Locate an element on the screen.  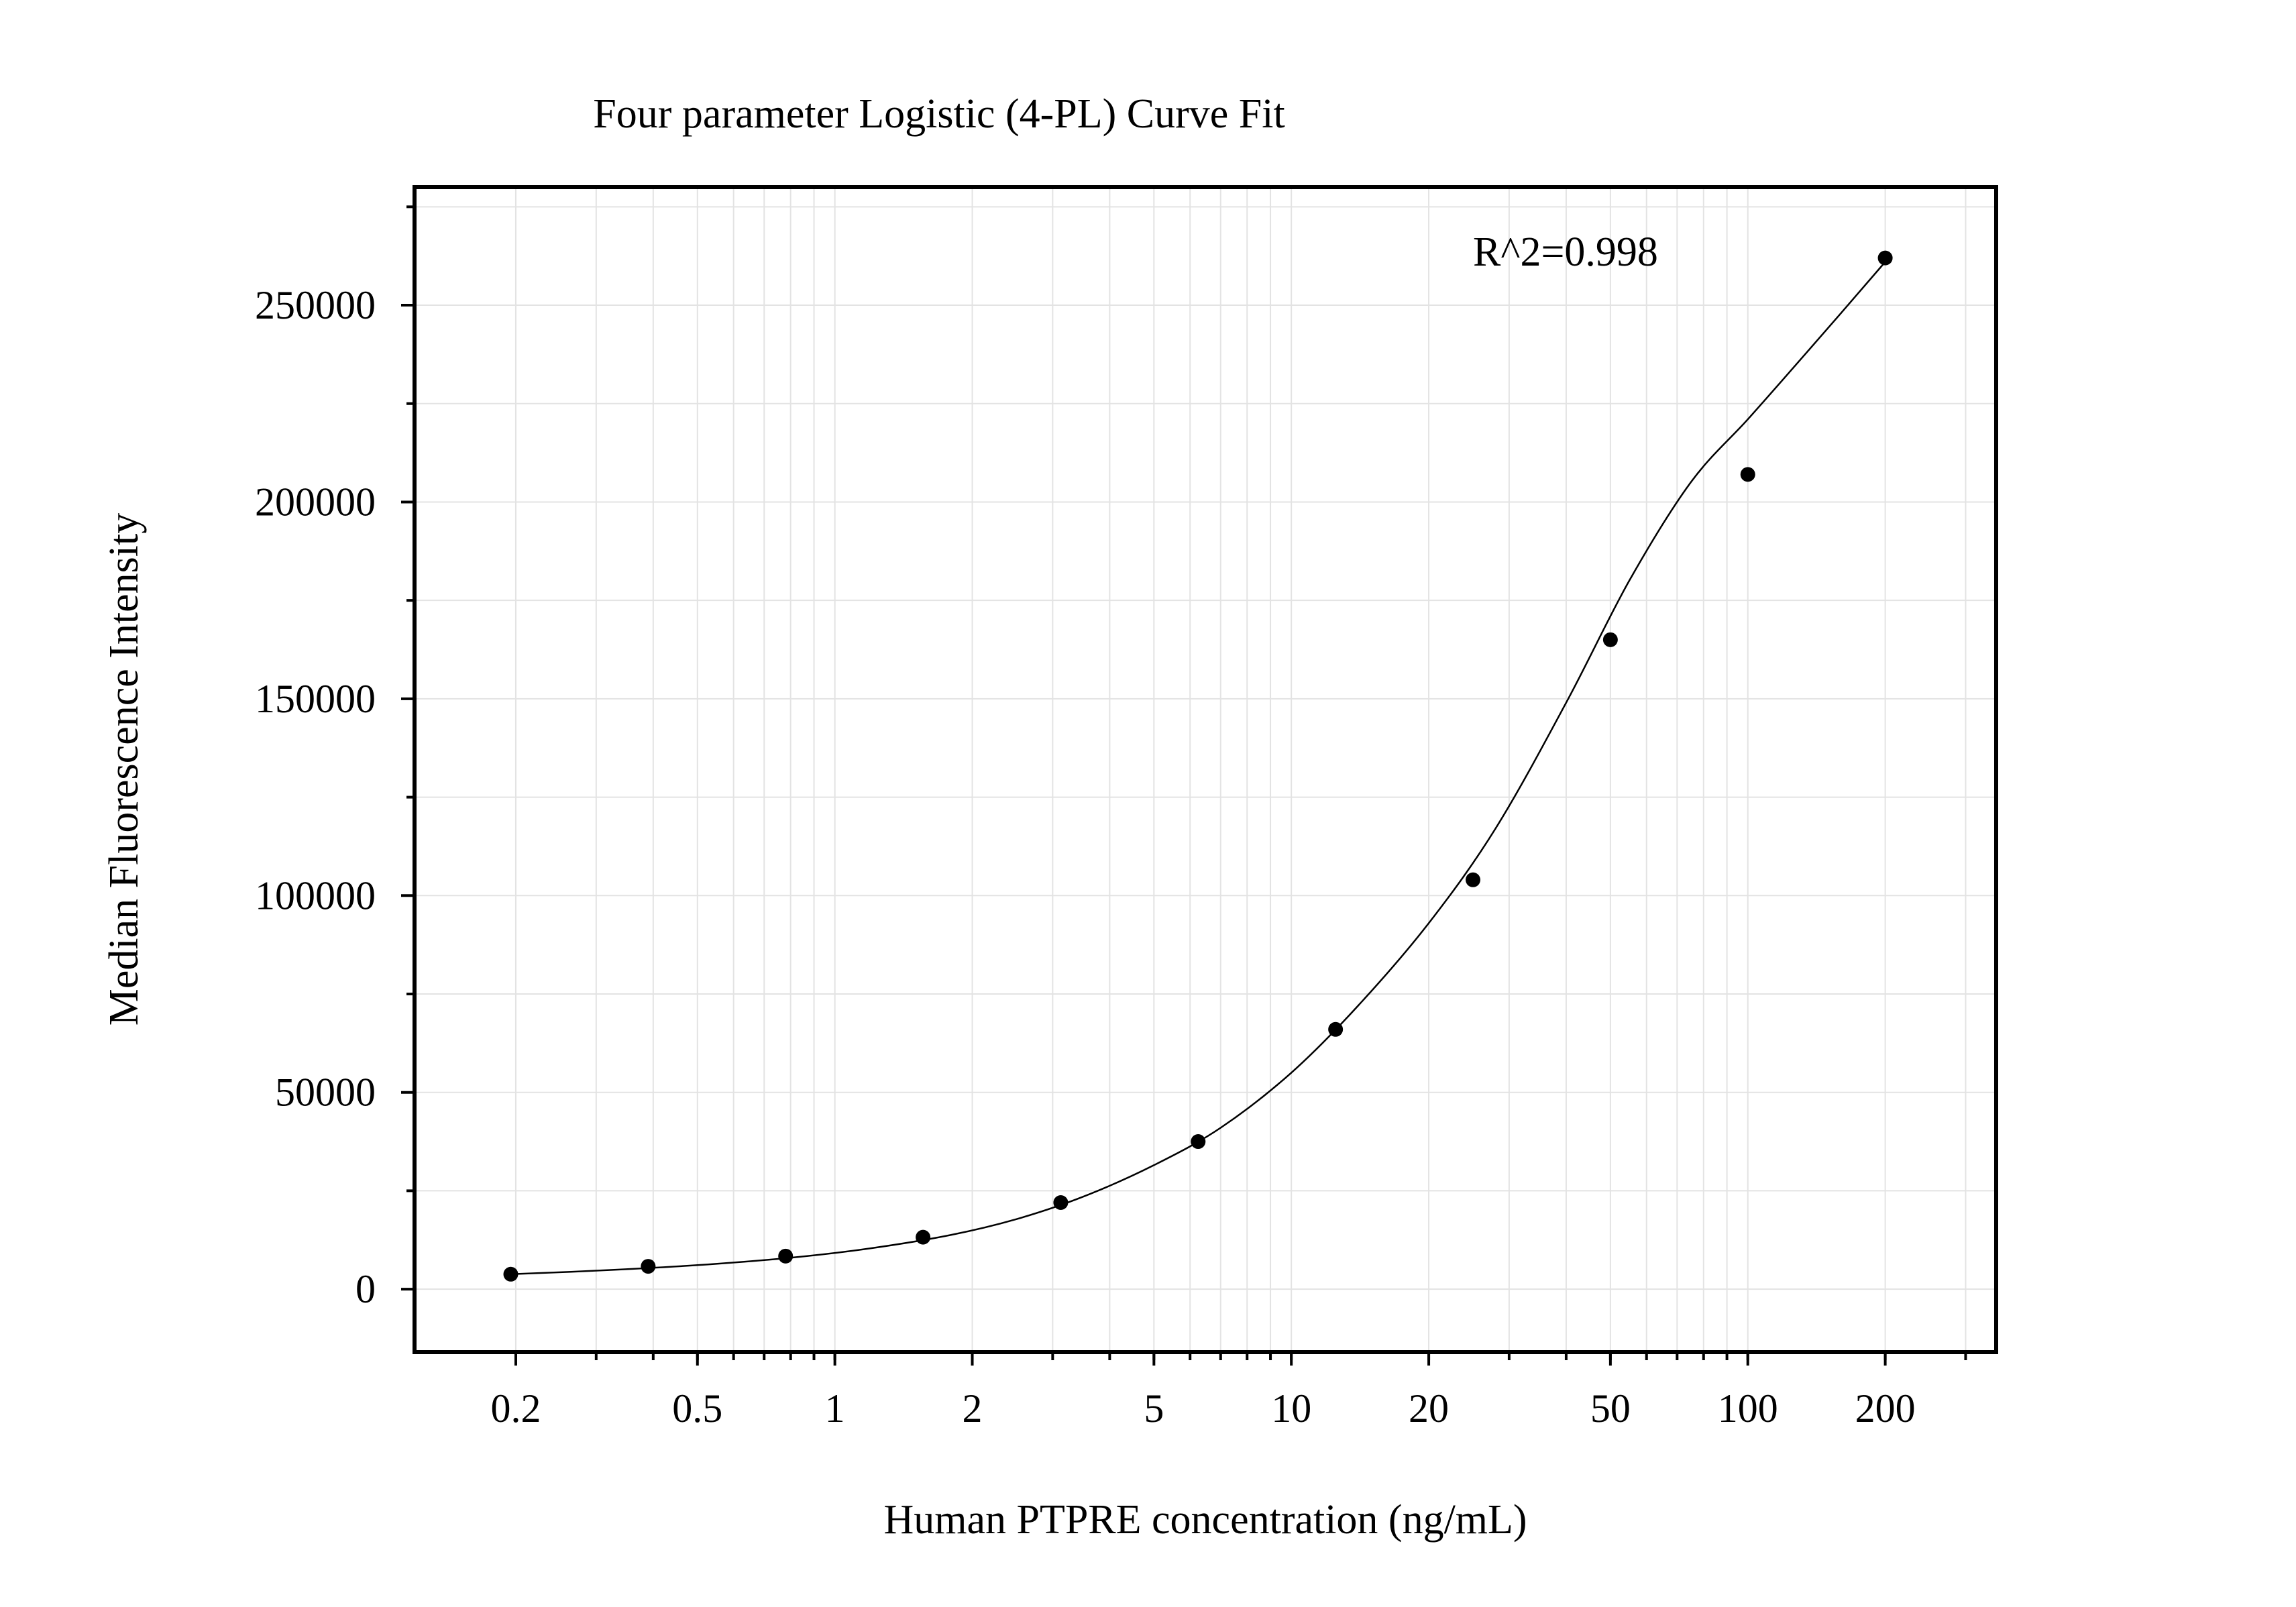
x-tick-label: 100 is located at coordinates (1748, 1408).